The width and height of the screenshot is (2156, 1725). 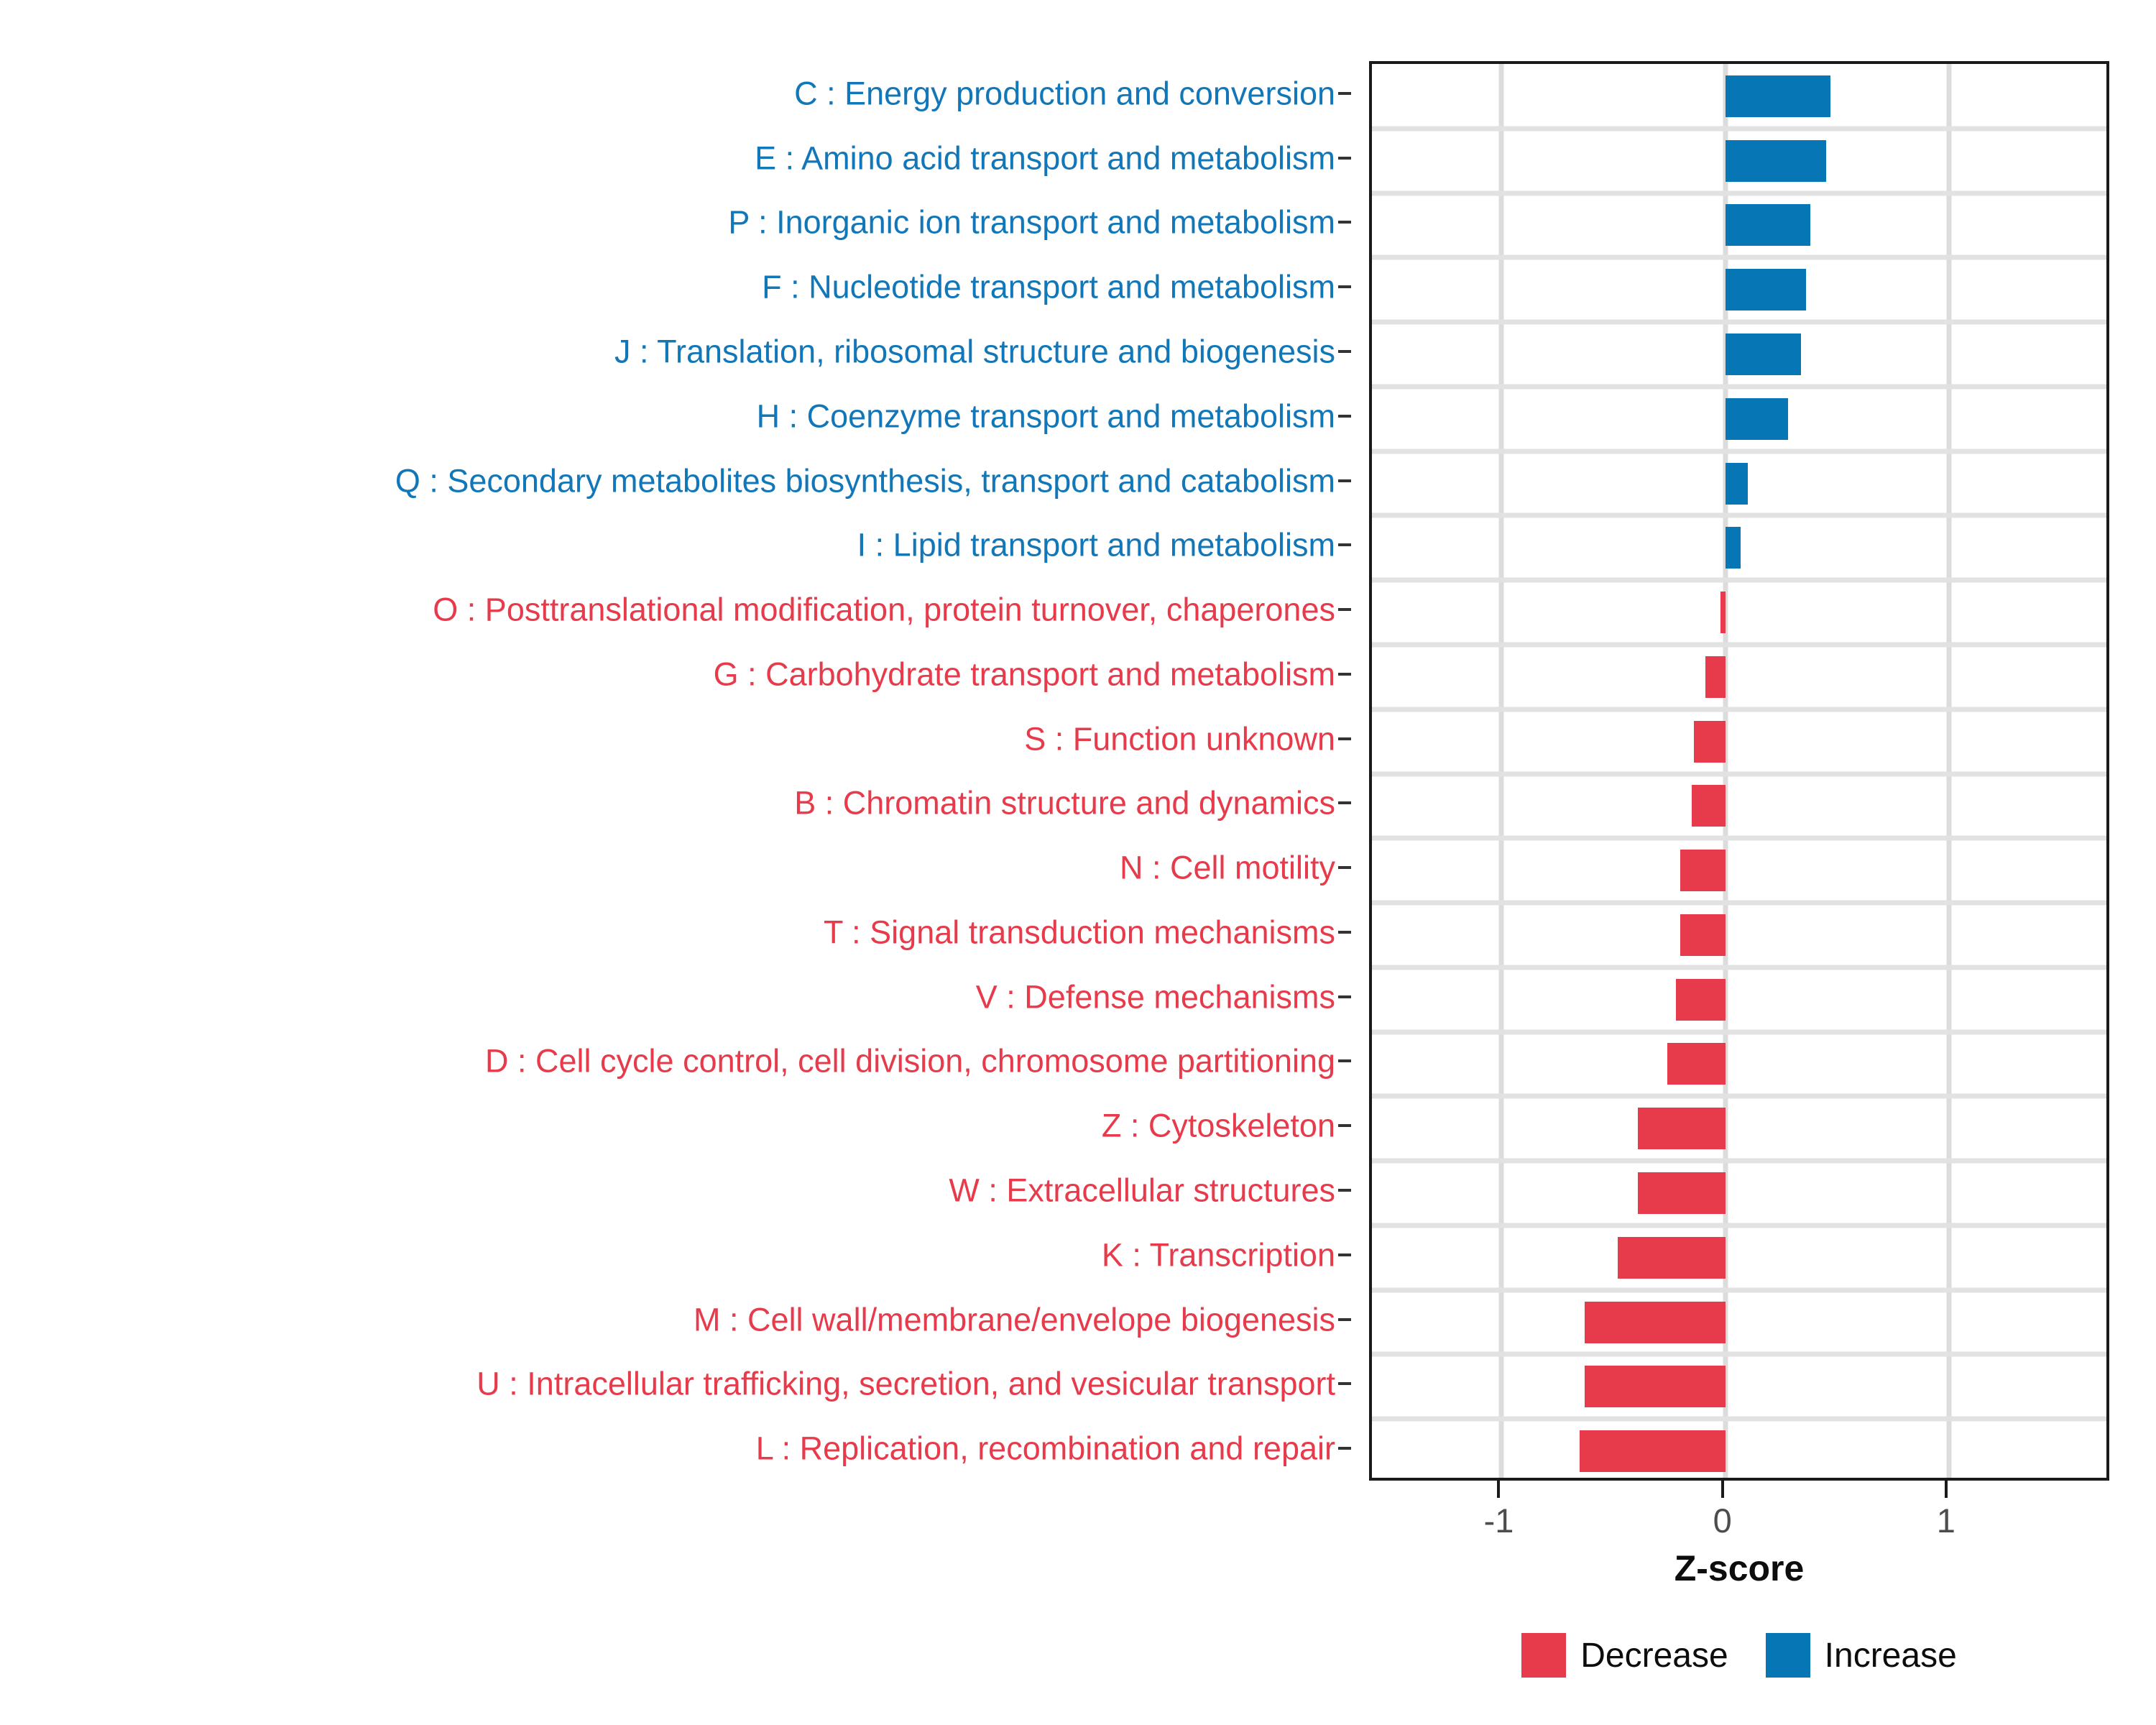 I want to click on legend-label-increase: Increase, so click(x=1891, y=1655).